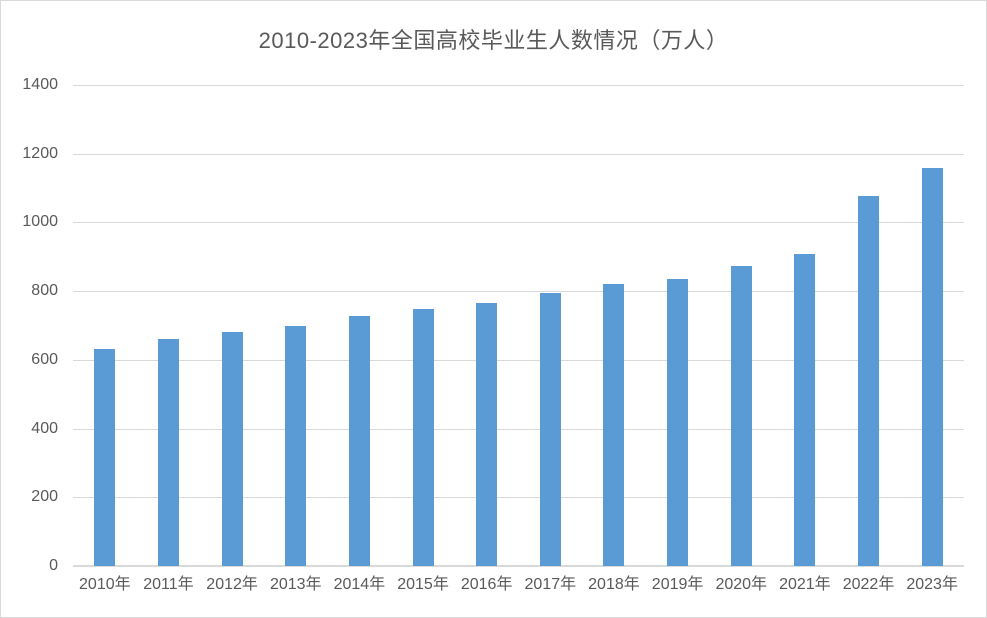  I want to click on y-axis-tick-label: 800, so click(44, 291).